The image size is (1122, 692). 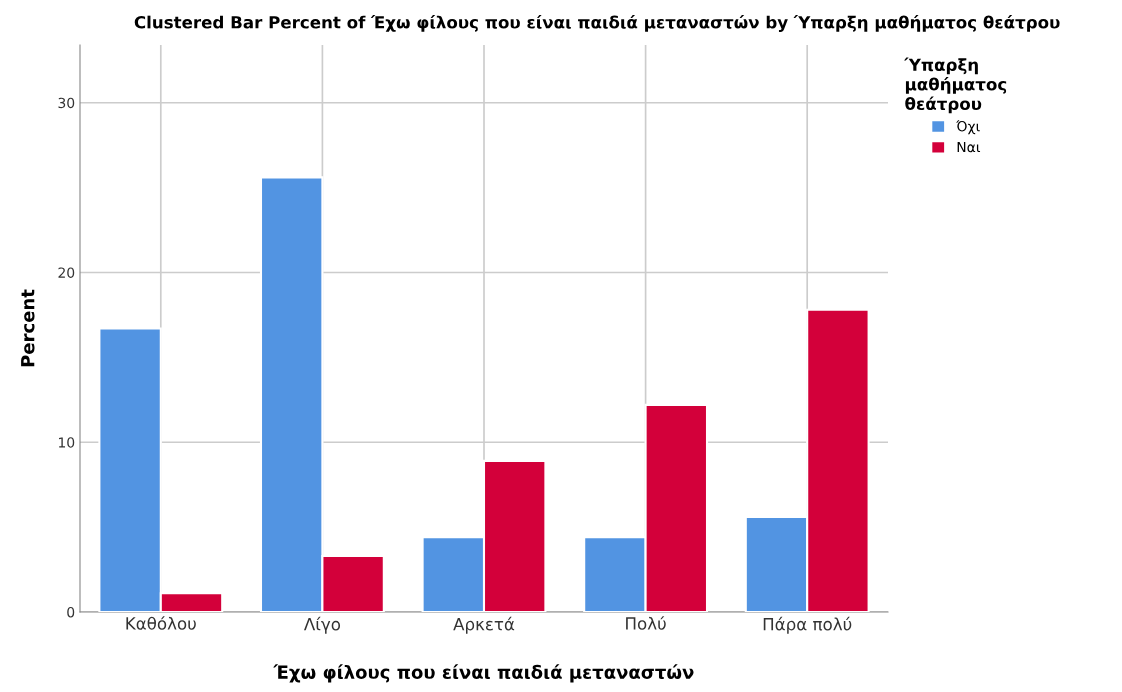 I want to click on y-axis-title: Percent, so click(x=28, y=328).